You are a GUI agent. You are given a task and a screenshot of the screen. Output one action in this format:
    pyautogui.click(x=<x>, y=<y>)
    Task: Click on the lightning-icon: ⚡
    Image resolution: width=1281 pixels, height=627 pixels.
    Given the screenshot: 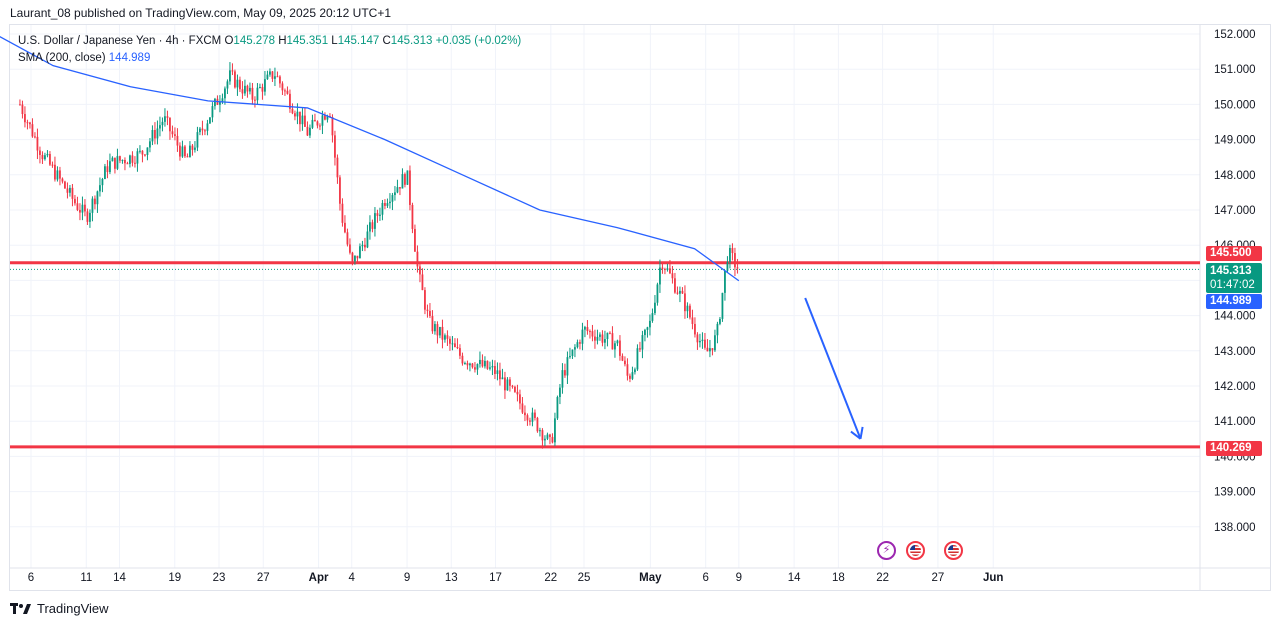 What is the action you would take?
    pyautogui.click(x=886, y=550)
    